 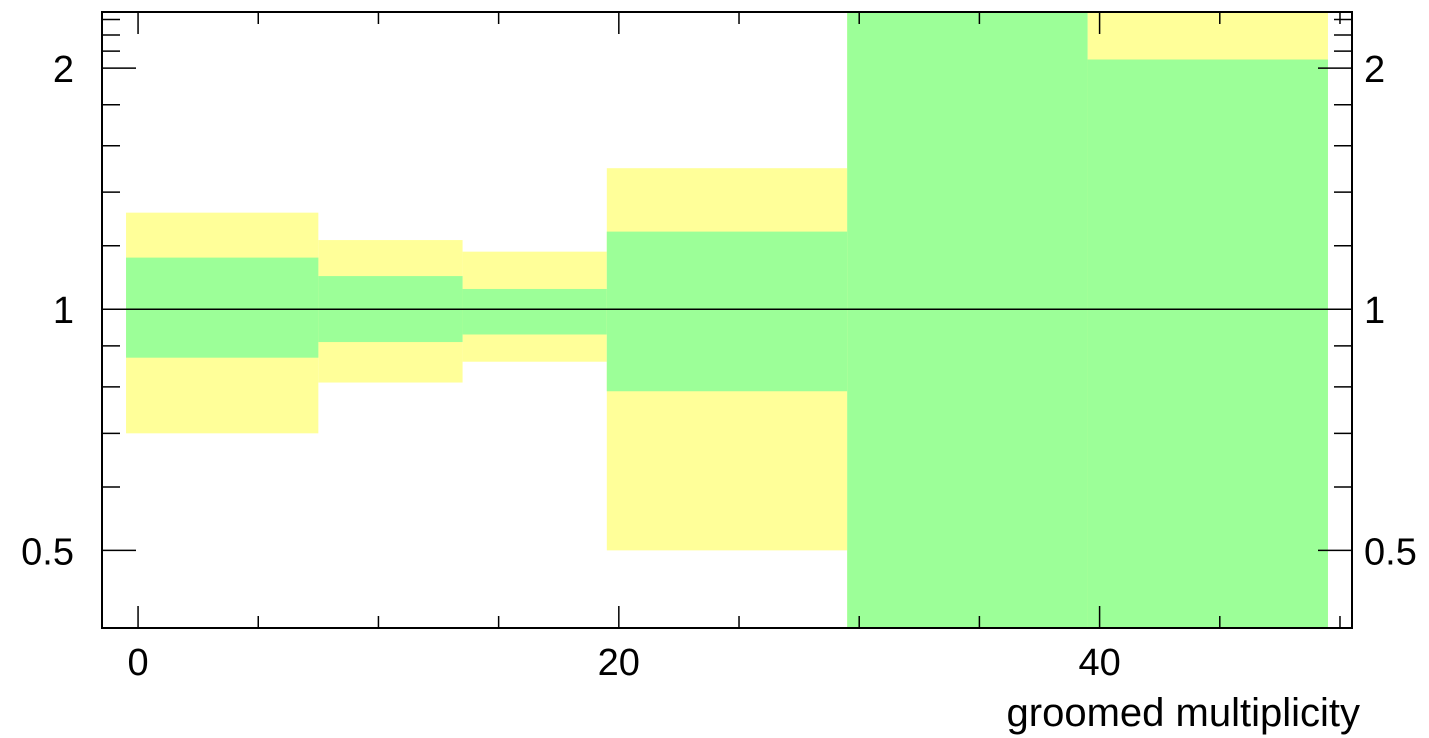 I want to click on x-tick-label: 0, so click(x=137, y=663).